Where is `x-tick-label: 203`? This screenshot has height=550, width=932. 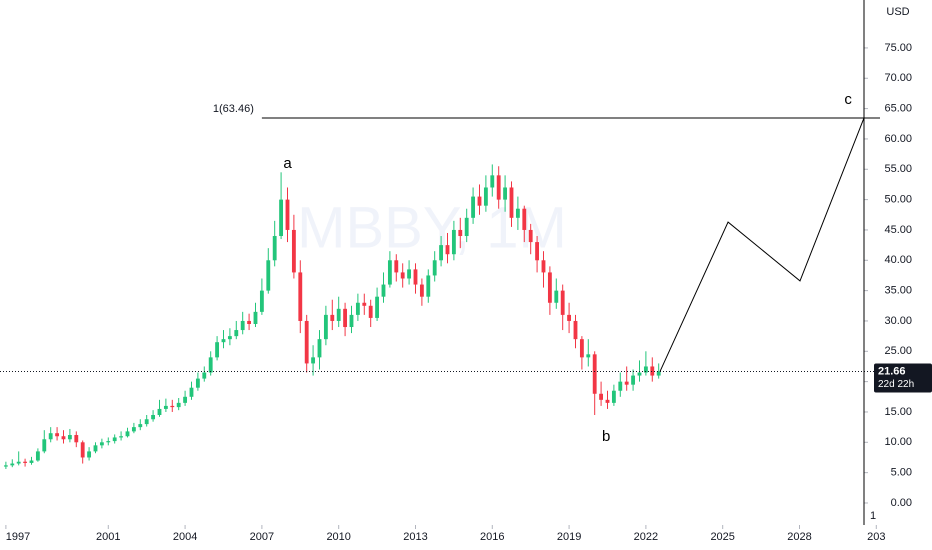
x-tick-label: 203 is located at coordinates (876, 537).